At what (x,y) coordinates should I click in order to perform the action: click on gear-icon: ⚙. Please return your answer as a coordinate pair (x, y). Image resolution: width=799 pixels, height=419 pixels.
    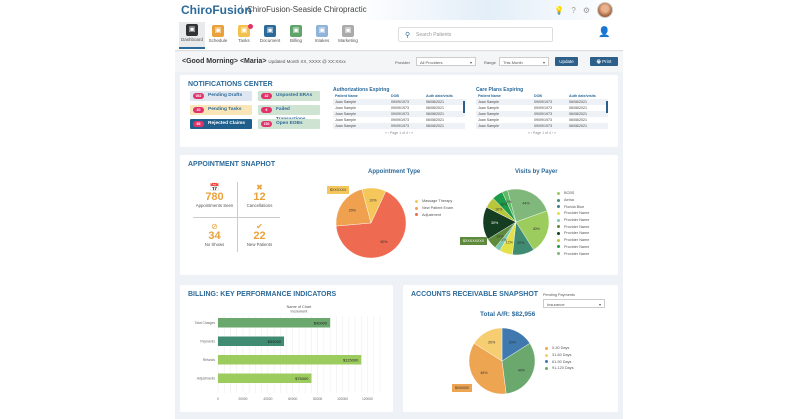
    Looking at the image, I should click on (586, 10).